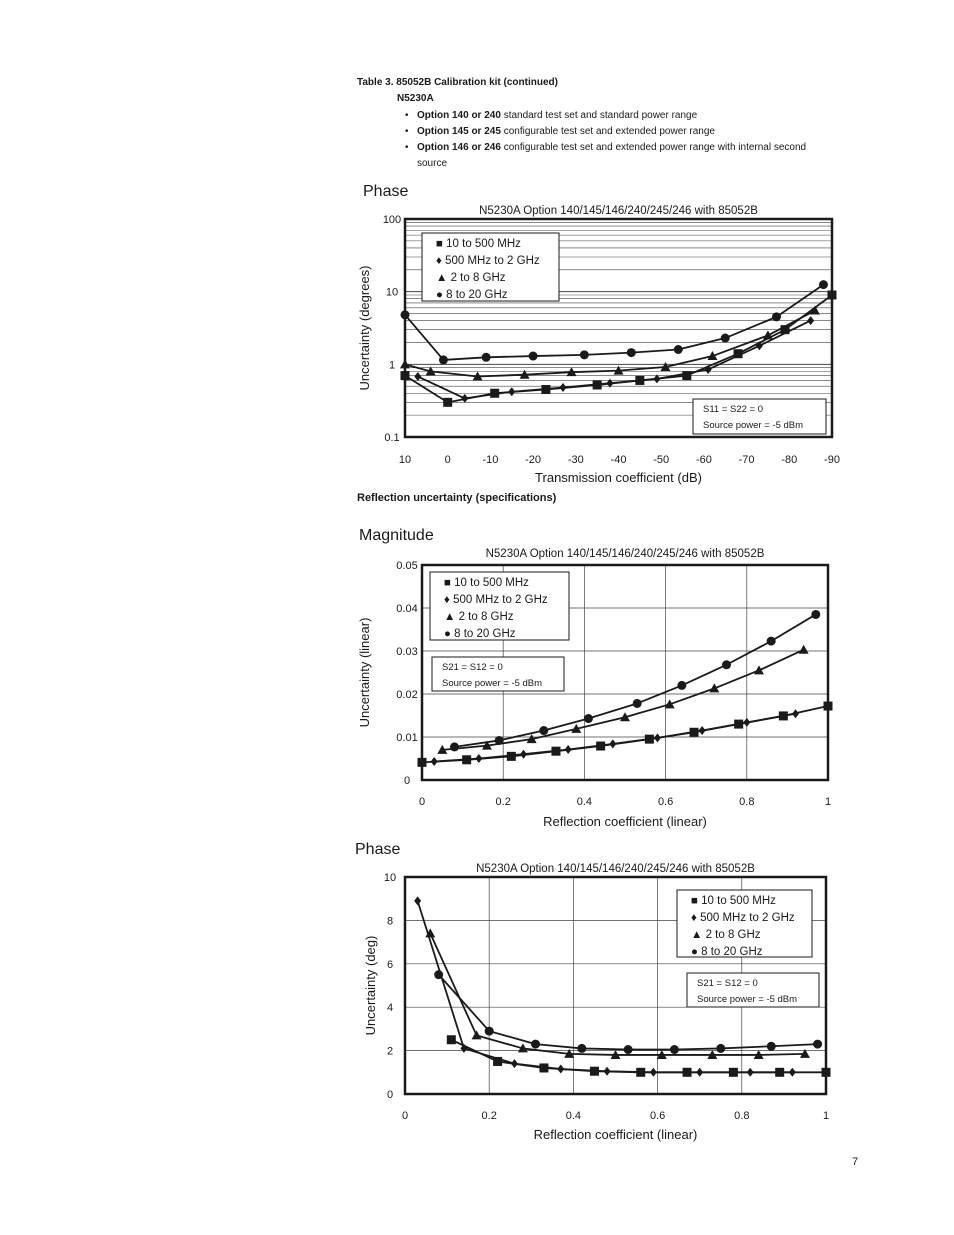  Describe the element at coordinates (661, 460) in the screenshot. I see `x-tick-label: -50` at that location.